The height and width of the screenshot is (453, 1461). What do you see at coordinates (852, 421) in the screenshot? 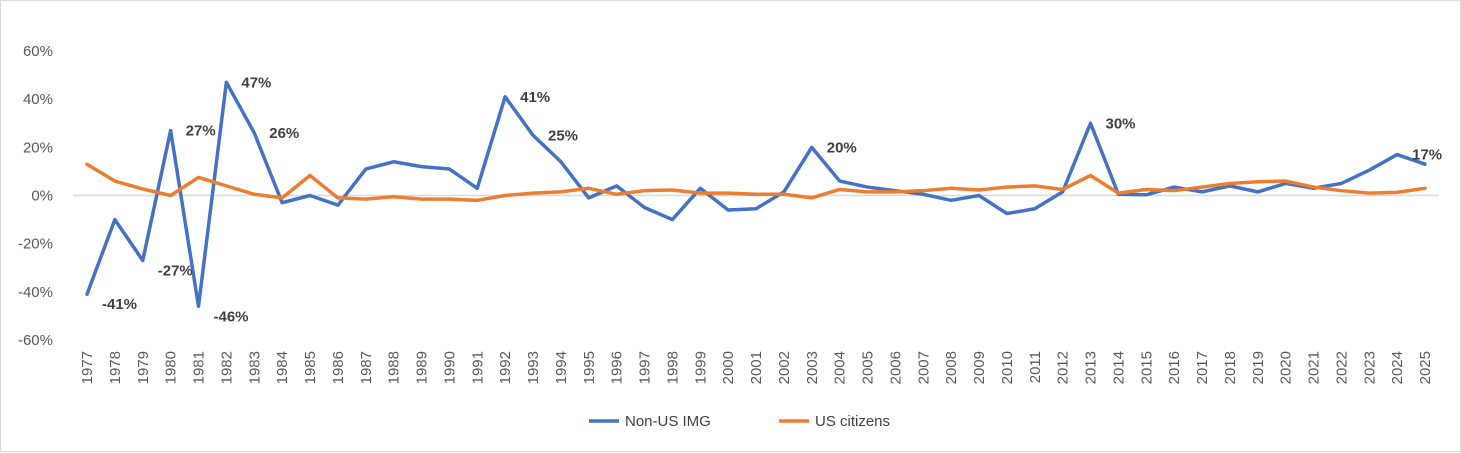
I see `legend-label: US citizens` at bounding box center [852, 421].